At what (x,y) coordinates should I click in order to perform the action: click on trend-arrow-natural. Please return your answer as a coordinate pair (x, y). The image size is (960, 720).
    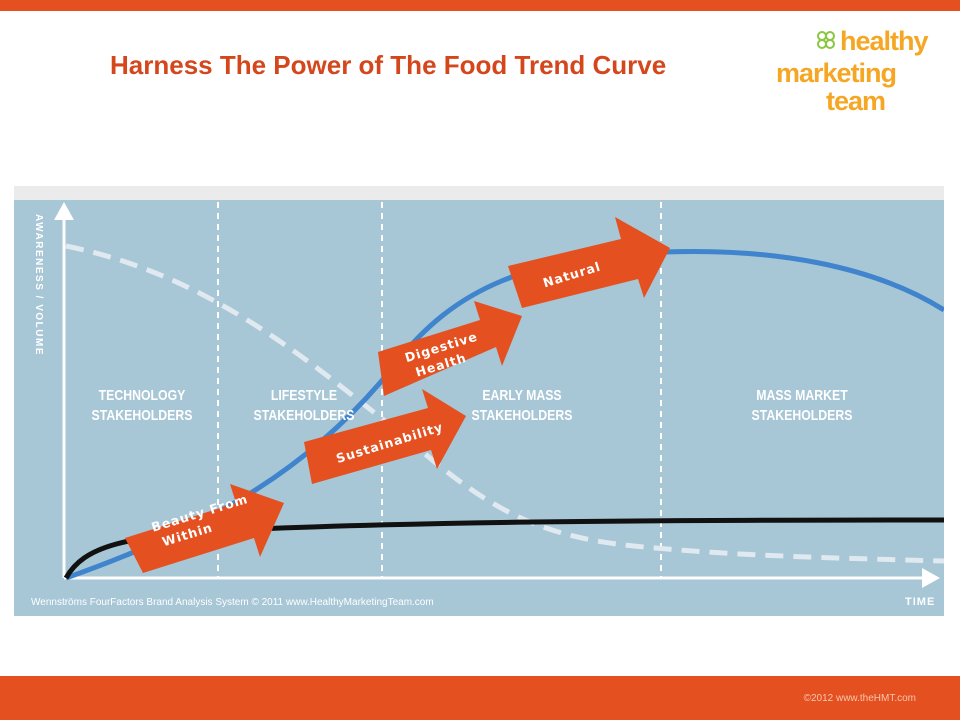
    Looking at the image, I should click on (589, 262).